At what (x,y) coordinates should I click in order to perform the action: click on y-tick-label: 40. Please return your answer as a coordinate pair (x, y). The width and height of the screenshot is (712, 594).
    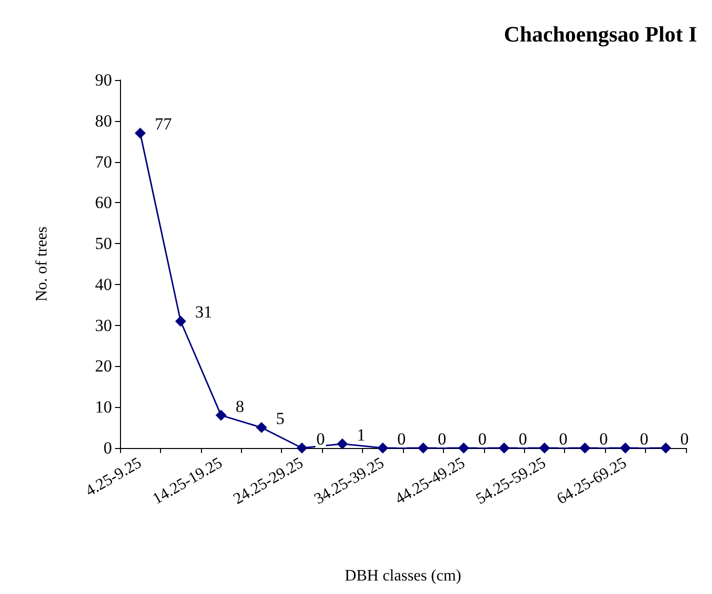
    Looking at the image, I should click on (103, 284).